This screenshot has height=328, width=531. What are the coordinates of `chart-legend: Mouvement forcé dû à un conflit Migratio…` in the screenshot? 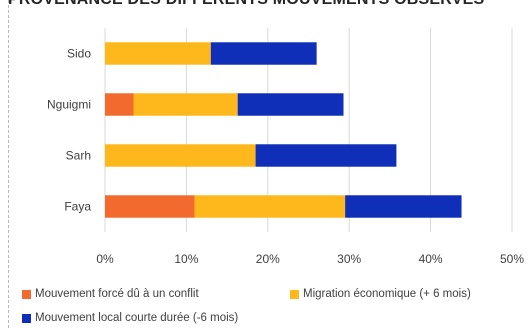 It's located at (269, 304).